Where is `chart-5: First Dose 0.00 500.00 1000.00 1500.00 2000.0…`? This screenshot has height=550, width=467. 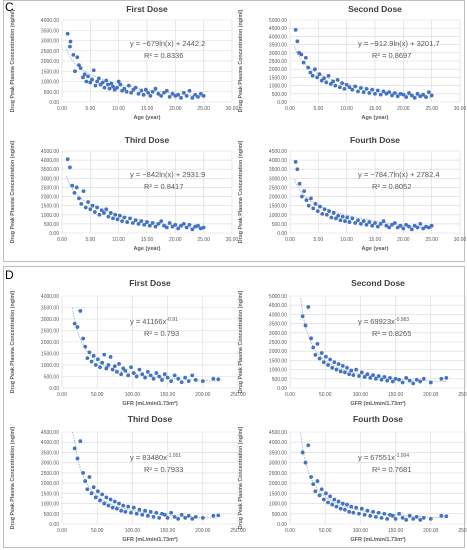 chart-5: First Dose 0.00 500.00 1000.00 1500.00 2000.0… is located at coordinates (128, 342).